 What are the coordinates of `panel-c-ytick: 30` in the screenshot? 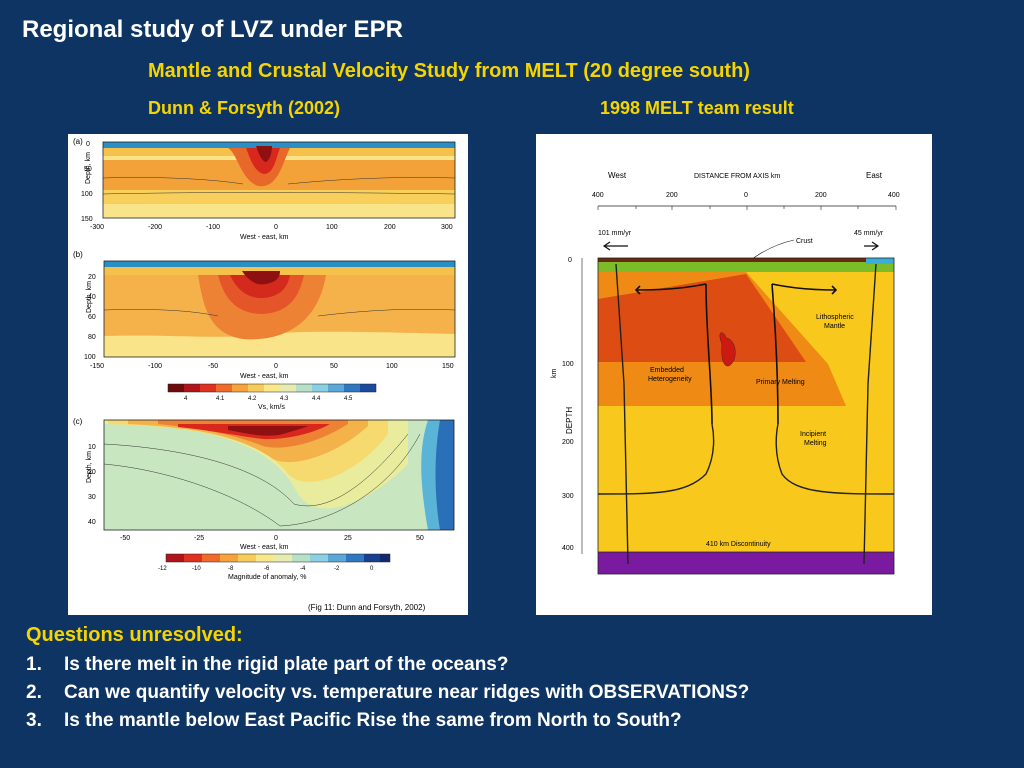 It's located at (92, 497).